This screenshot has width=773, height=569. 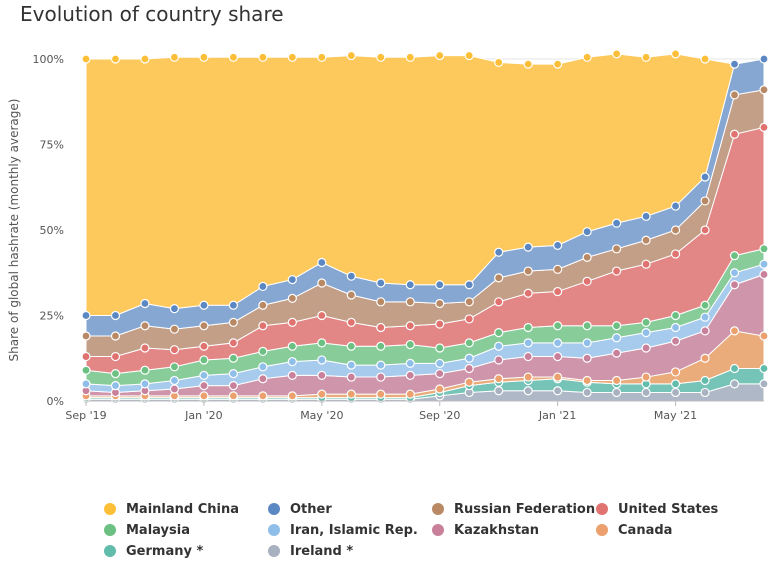 What do you see at coordinates (186, 530) in the screenshot?
I see `legend-item-malaysia: Malaysia` at bounding box center [186, 530].